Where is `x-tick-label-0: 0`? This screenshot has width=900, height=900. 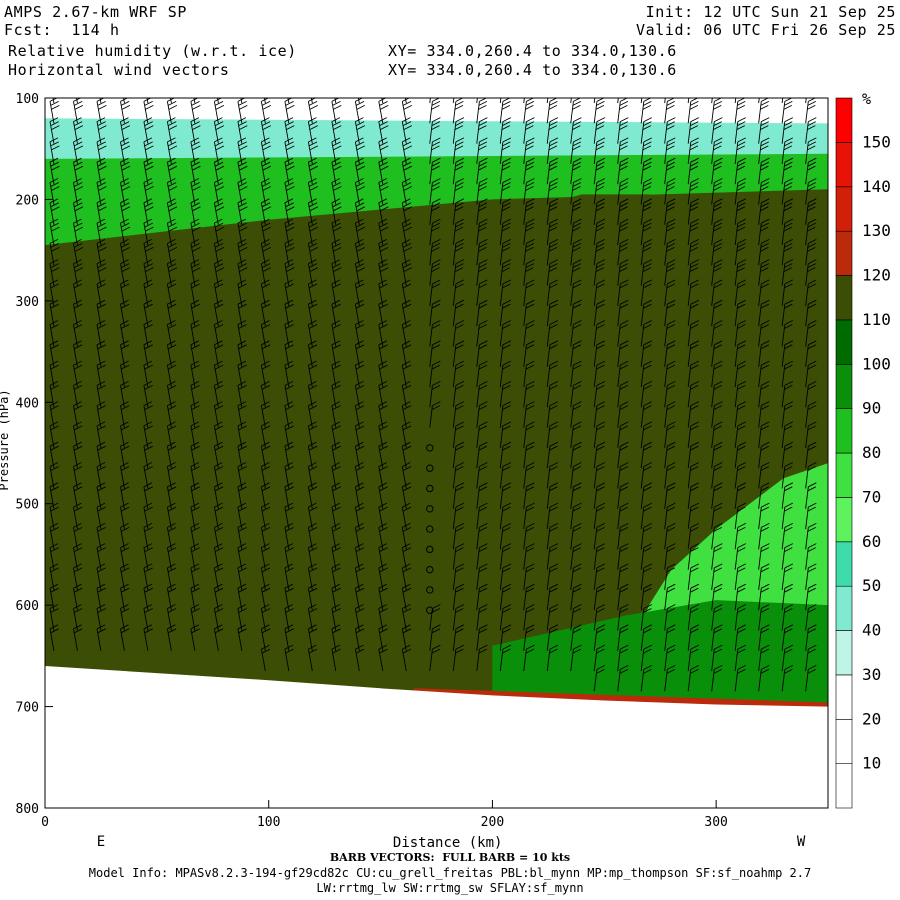 x-tick-label-0: 0 is located at coordinates (45, 822).